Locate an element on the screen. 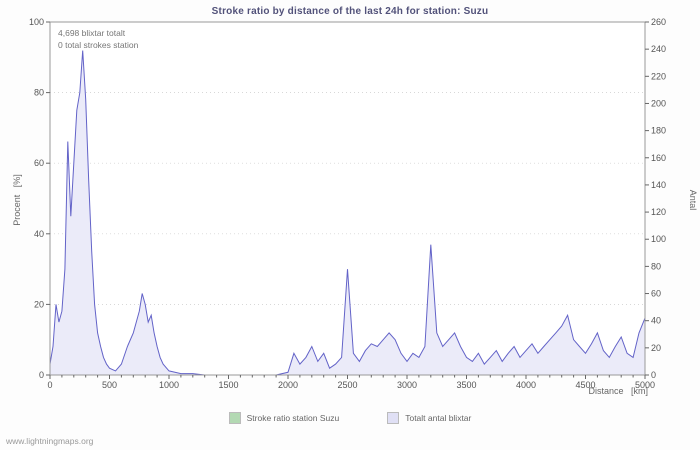  svg-text: 2000 is located at coordinates (288, 385).